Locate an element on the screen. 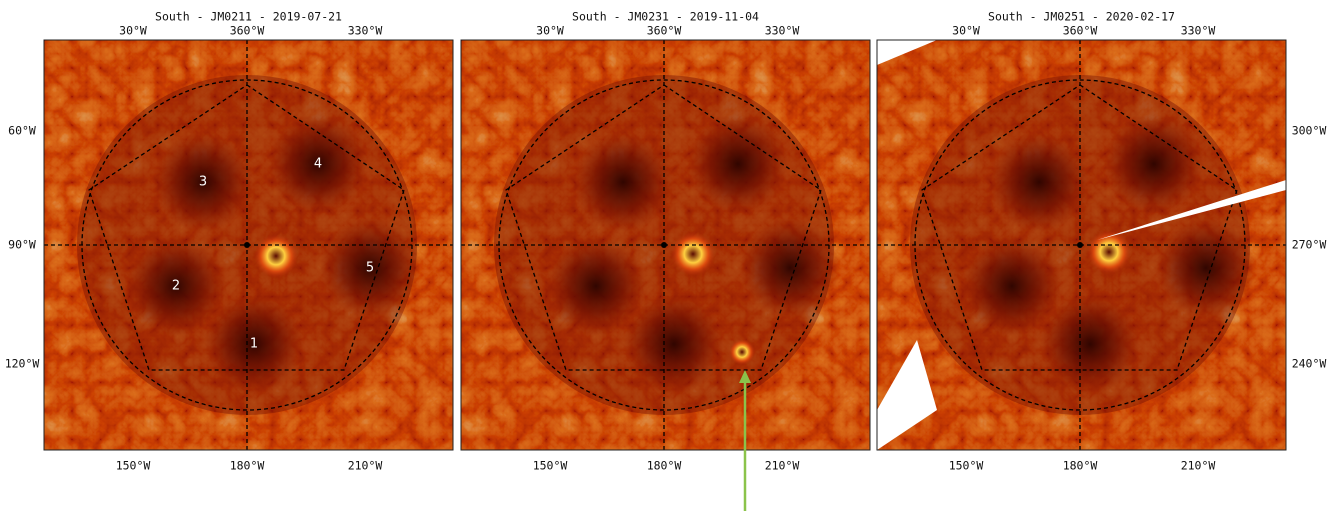 The image size is (1332, 514). panel-title: South - JM0211 - 2019-07-21 is located at coordinates (248, 17).